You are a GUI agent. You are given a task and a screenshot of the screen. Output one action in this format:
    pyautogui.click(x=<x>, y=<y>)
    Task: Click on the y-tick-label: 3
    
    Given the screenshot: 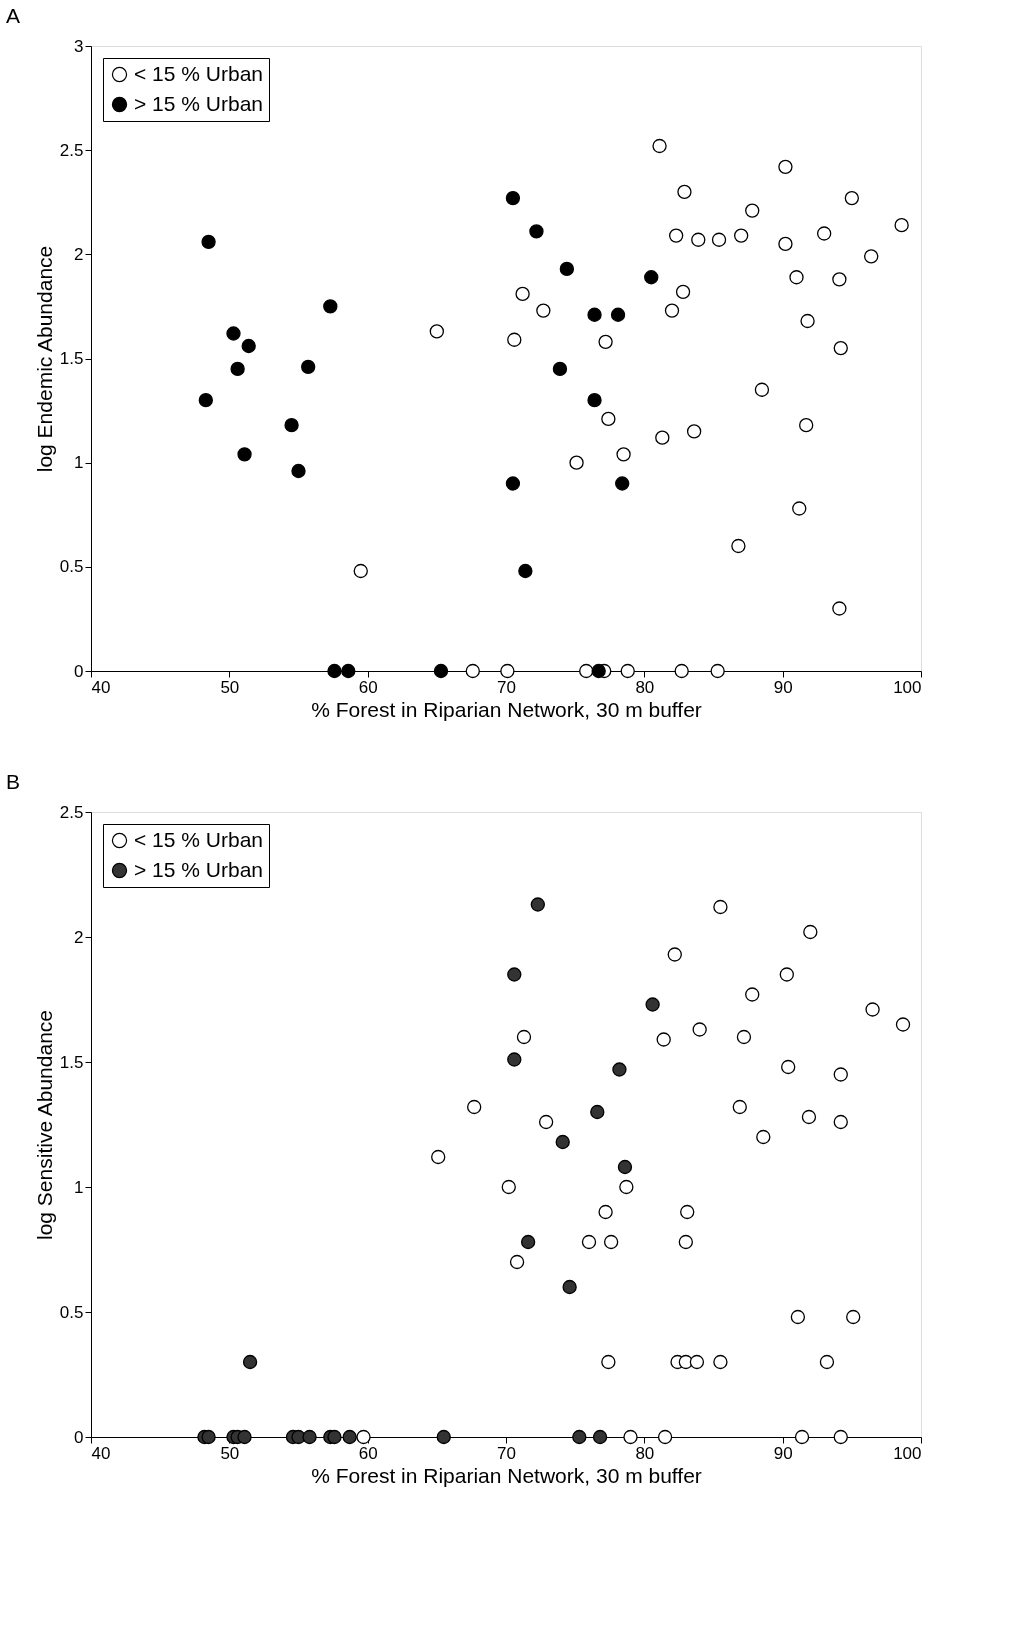 What is the action you would take?
    pyautogui.click(x=79, y=46)
    